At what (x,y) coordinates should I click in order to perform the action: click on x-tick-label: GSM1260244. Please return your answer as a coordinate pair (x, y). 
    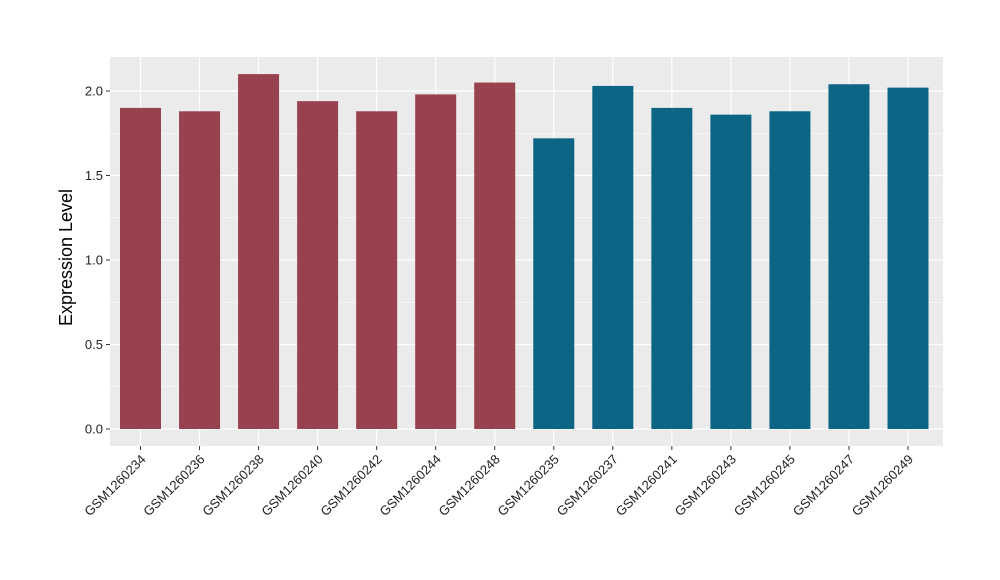
    Looking at the image, I should click on (409, 485).